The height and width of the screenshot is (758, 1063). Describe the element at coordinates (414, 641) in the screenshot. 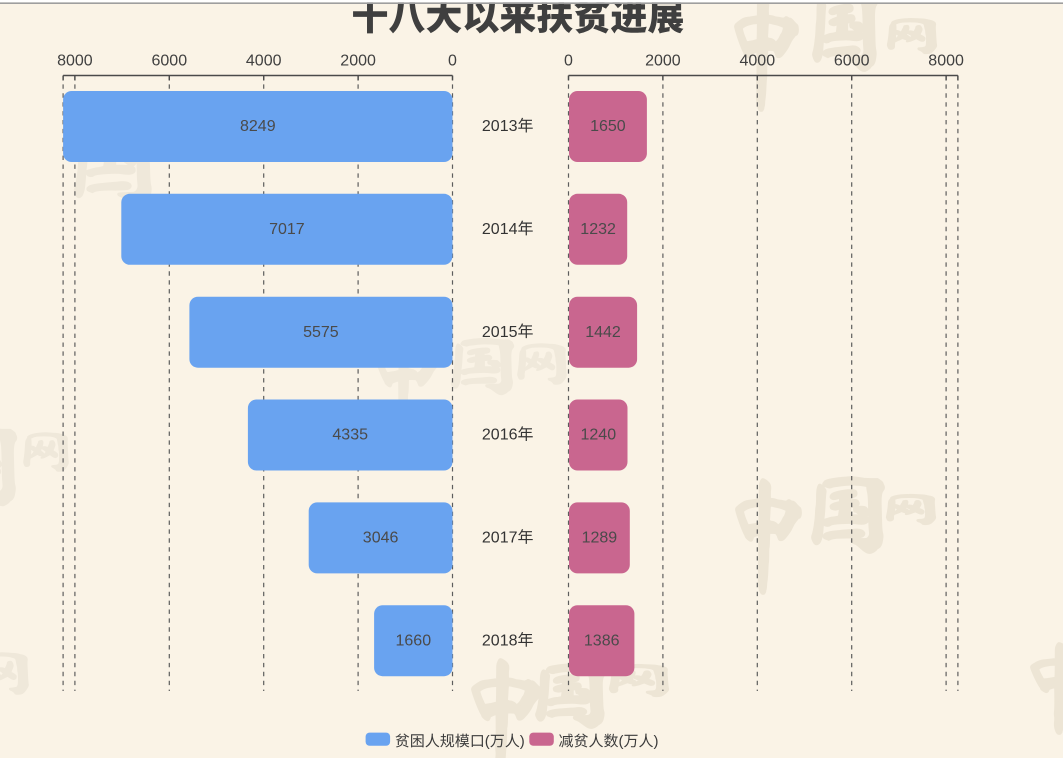

I see `svg-text: 1660` at that location.